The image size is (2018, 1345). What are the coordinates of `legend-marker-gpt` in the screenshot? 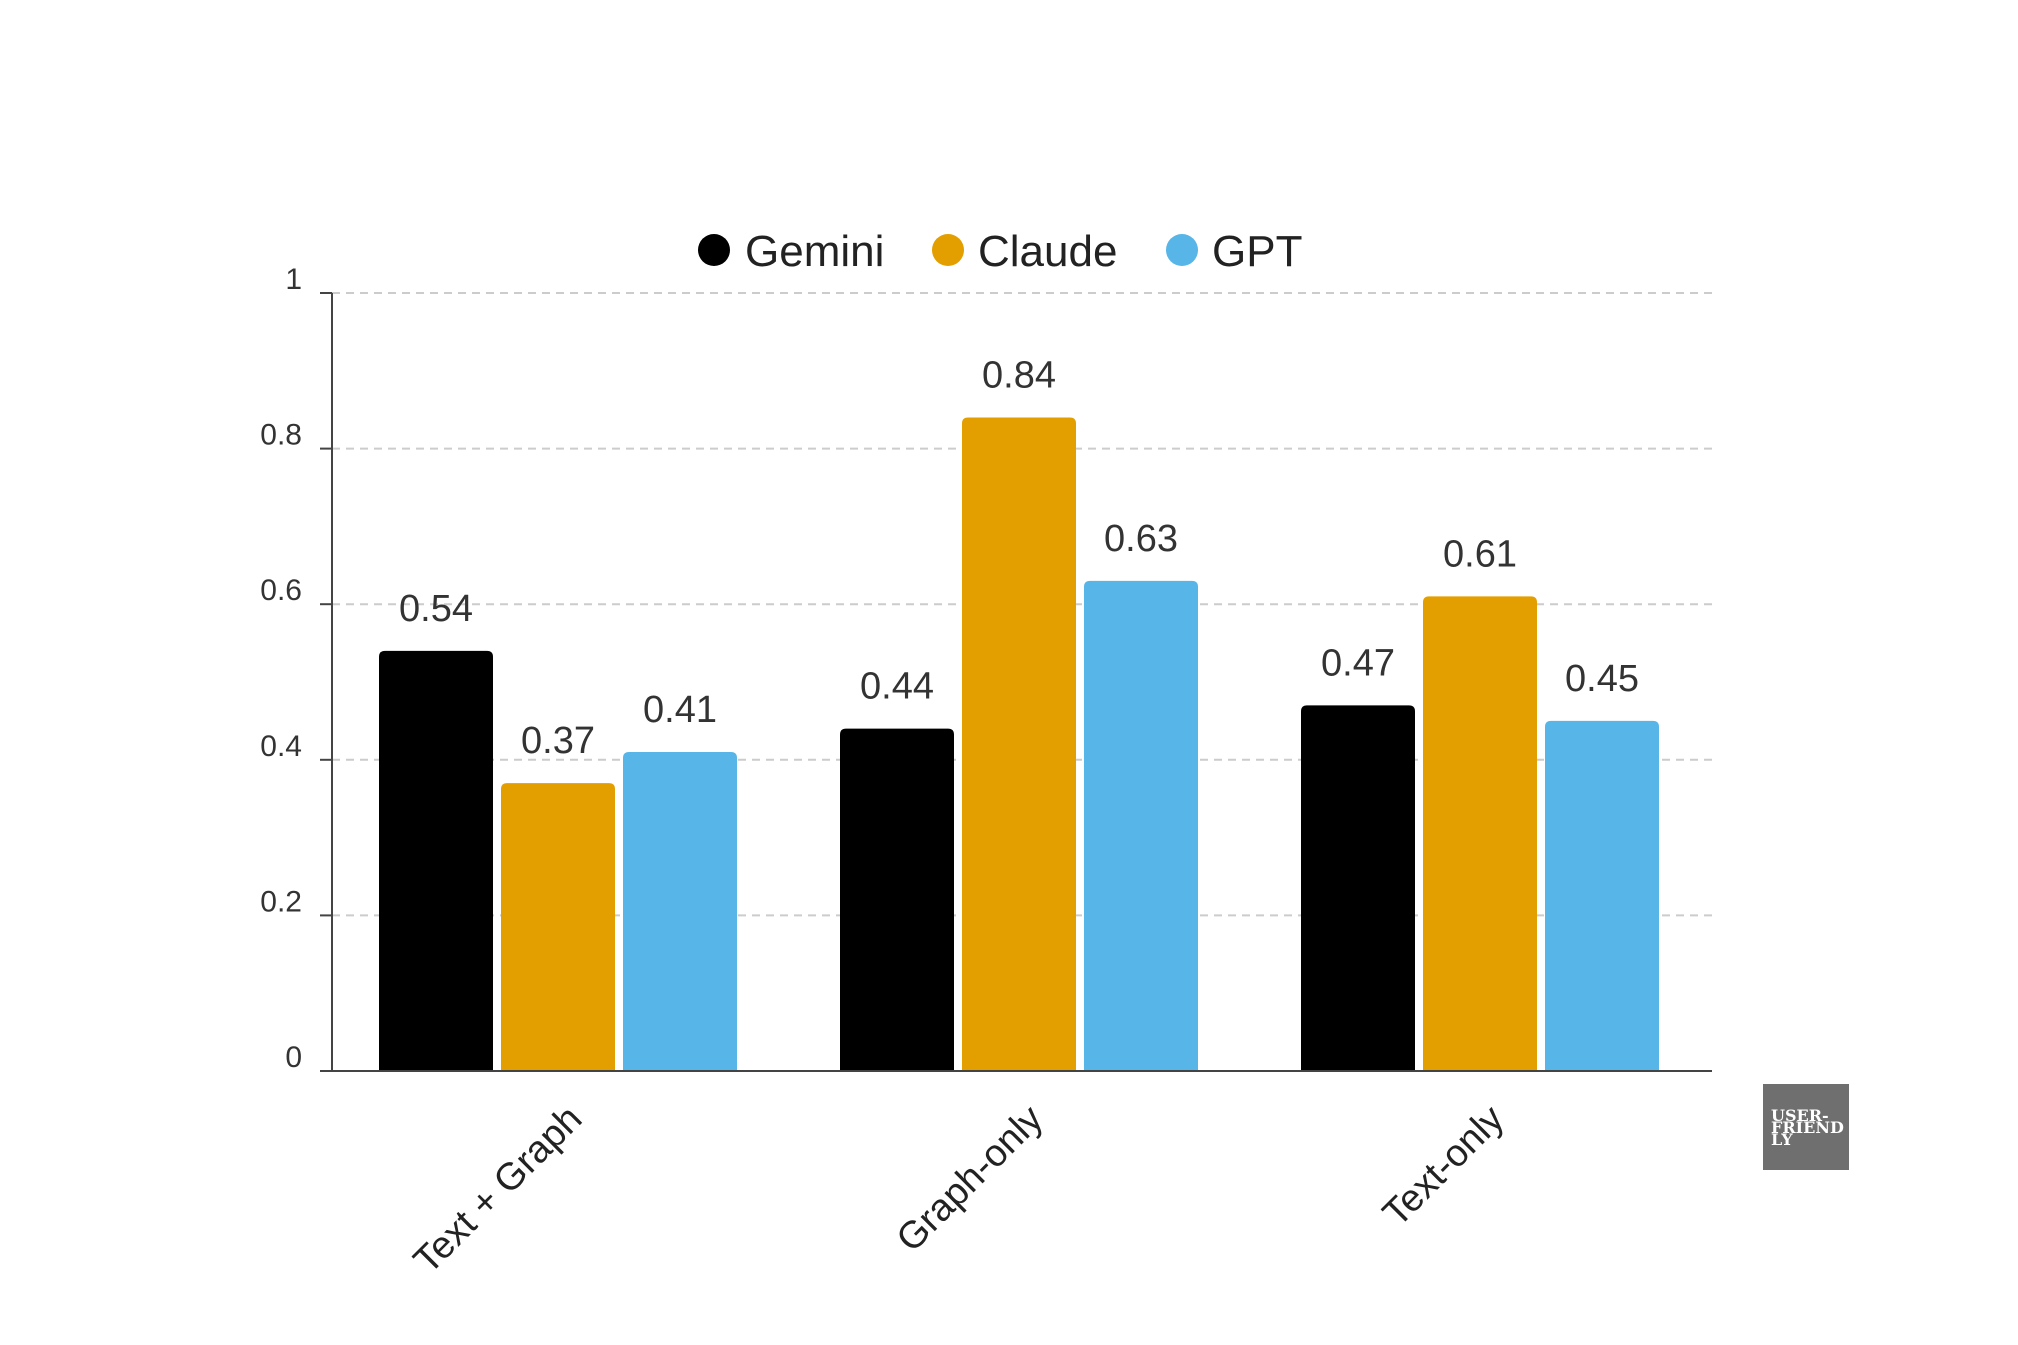 It's located at (1182, 250).